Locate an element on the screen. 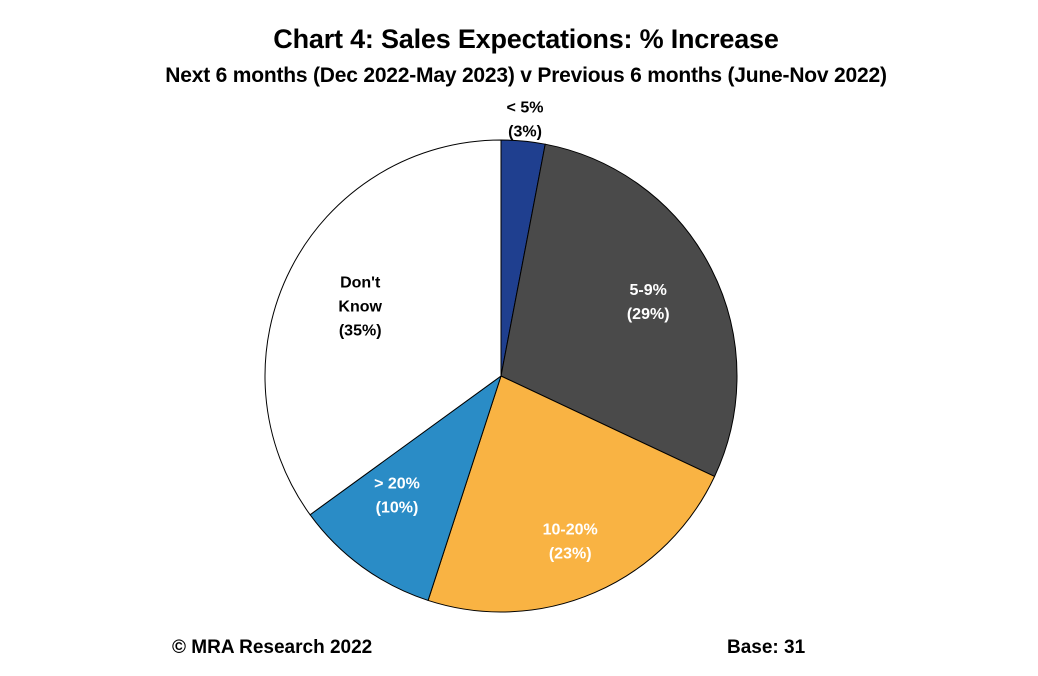 This screenshot has width=1038, height=676. slice-label-3: 10-20% (23%) is located at coordinates (570, 542).